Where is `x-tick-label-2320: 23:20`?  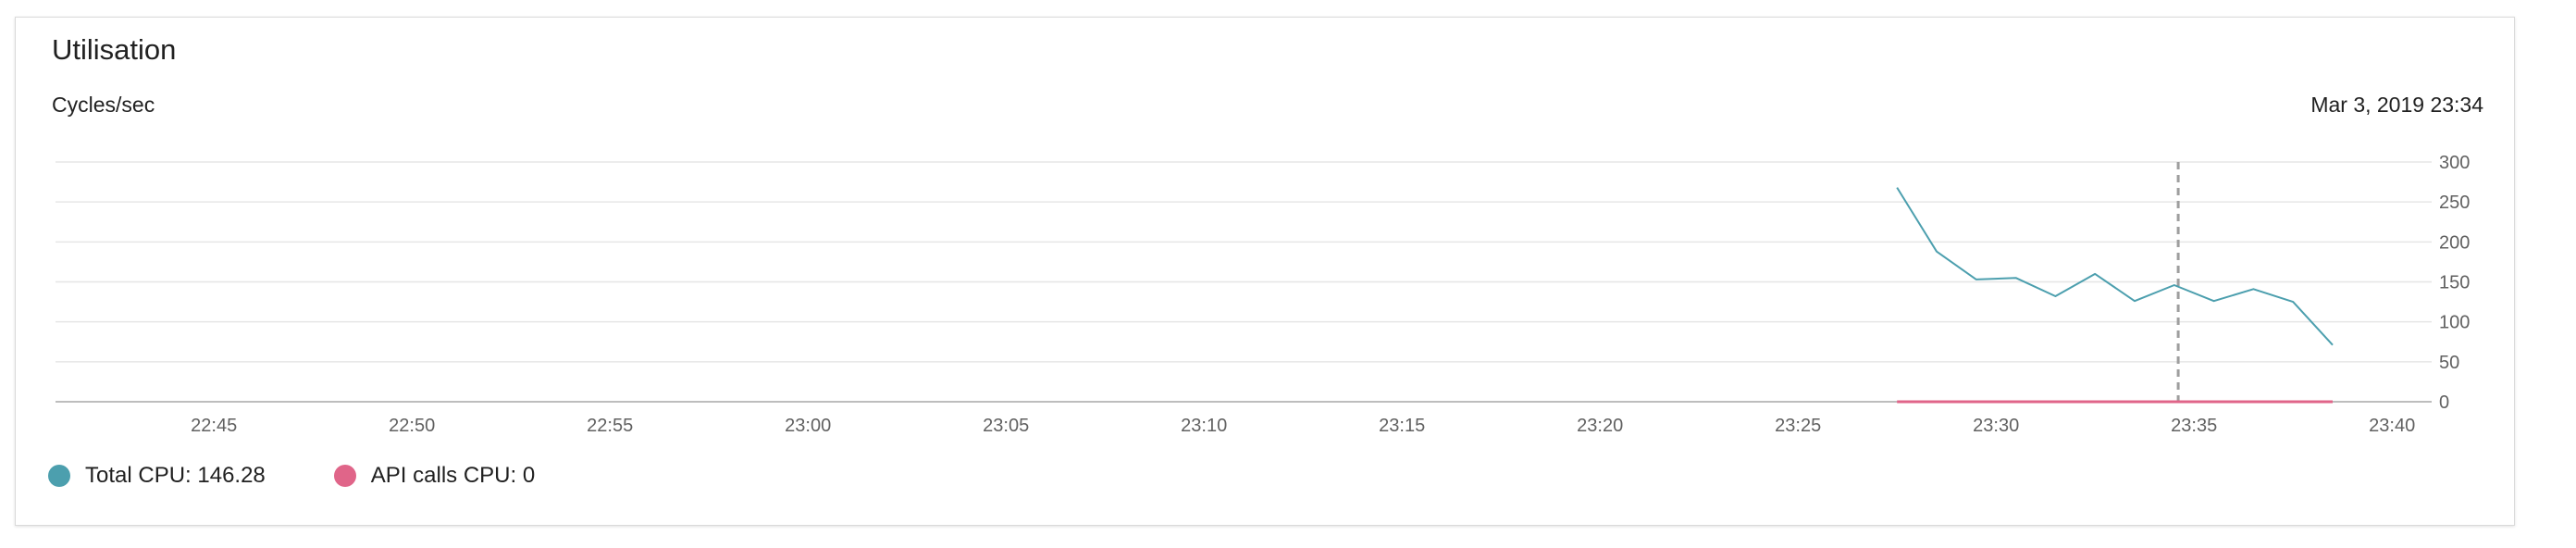
x-tick-label-2320: 23:20 is located at coordinates (1600, 426).